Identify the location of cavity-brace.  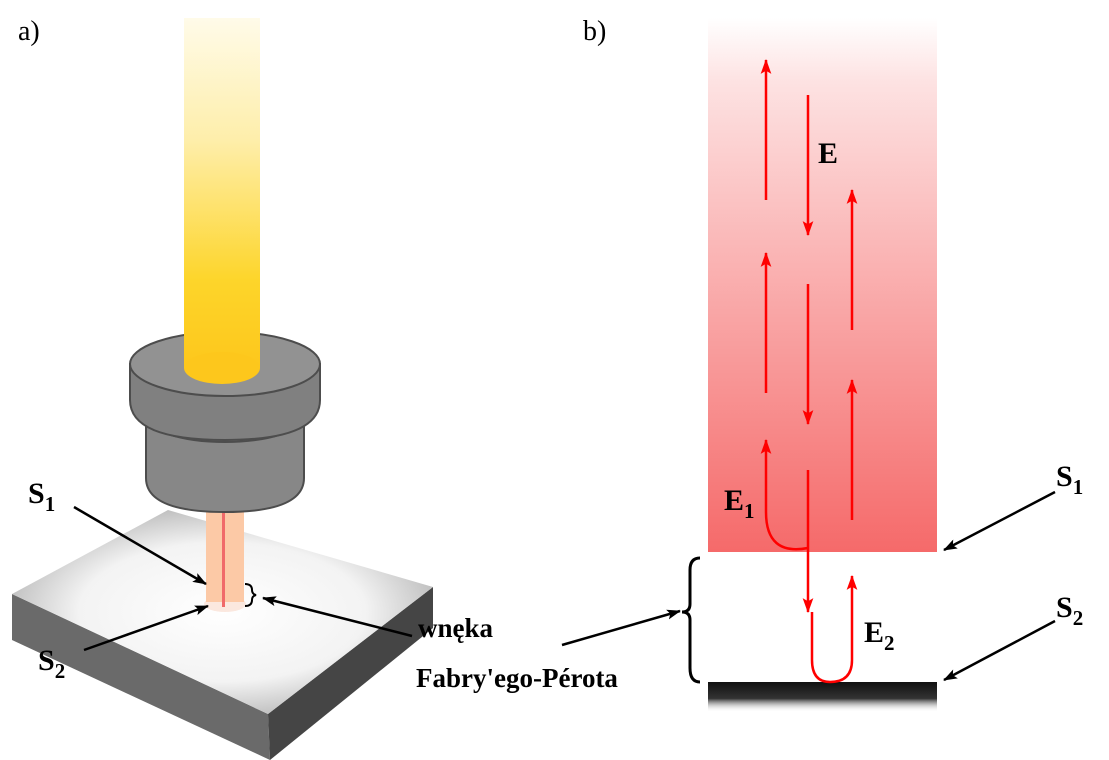
(691, 620).